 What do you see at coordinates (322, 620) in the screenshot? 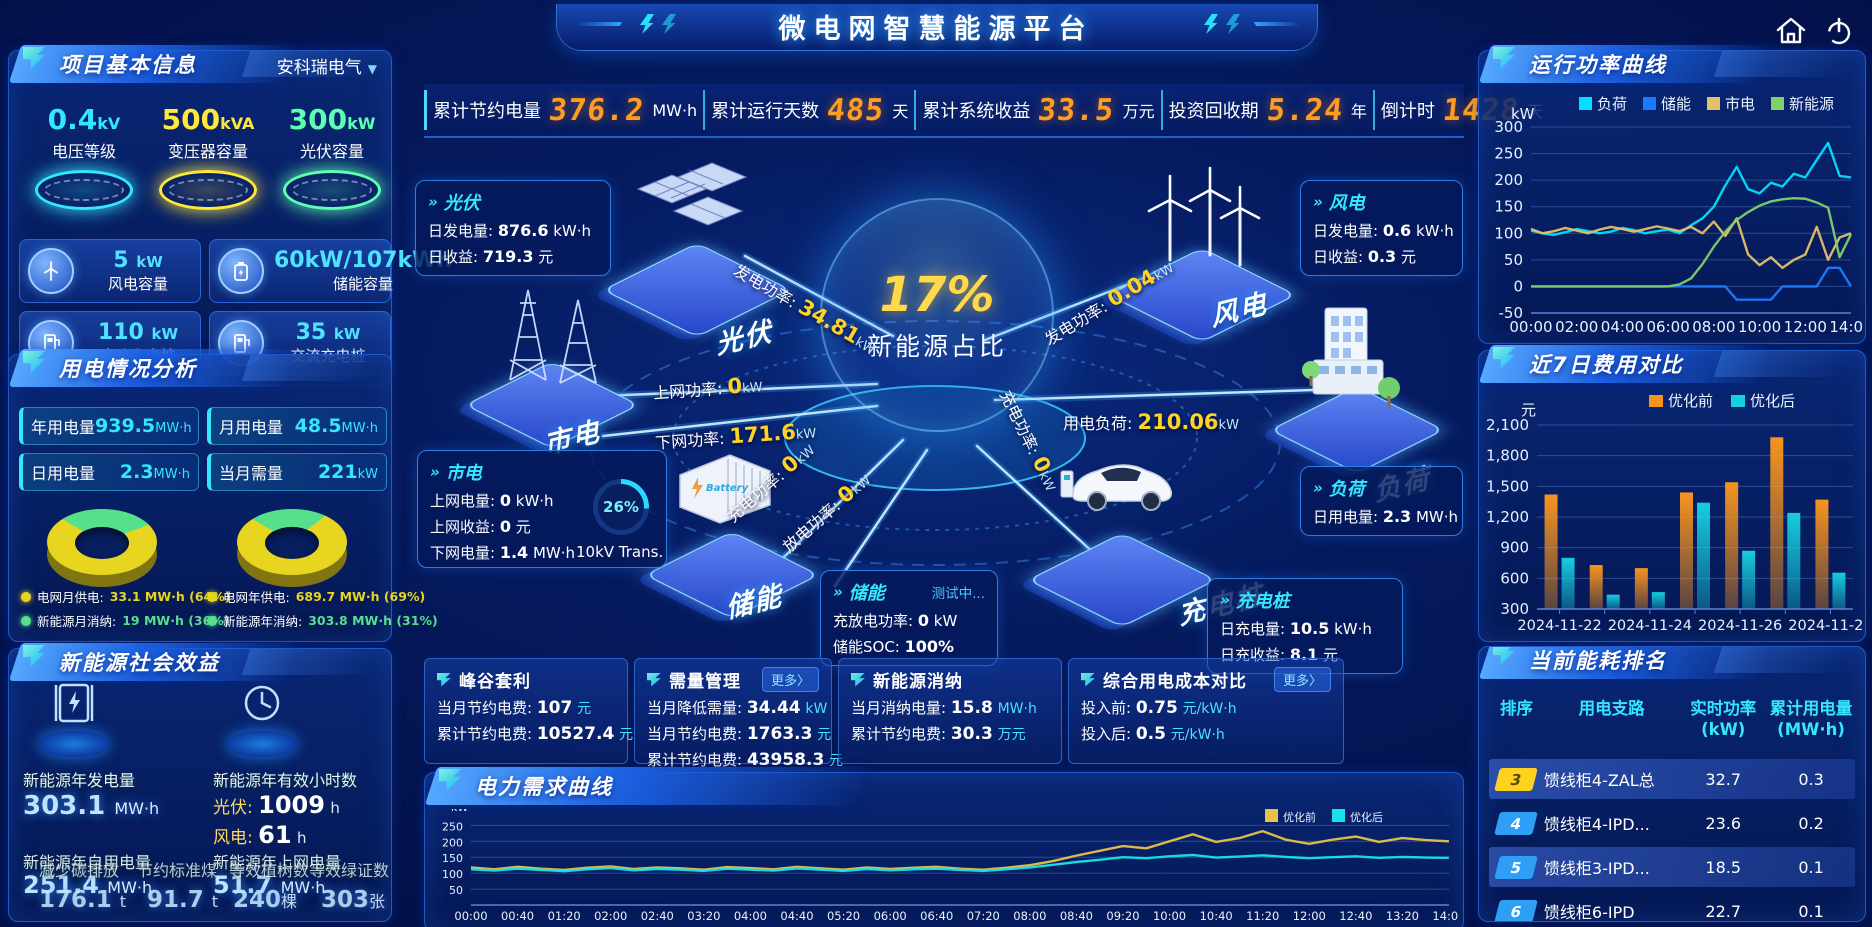
I see `donut-legend-3: 新能源年消纳: 303.8 MW·h (31%)` at bounding box center [322, 620].